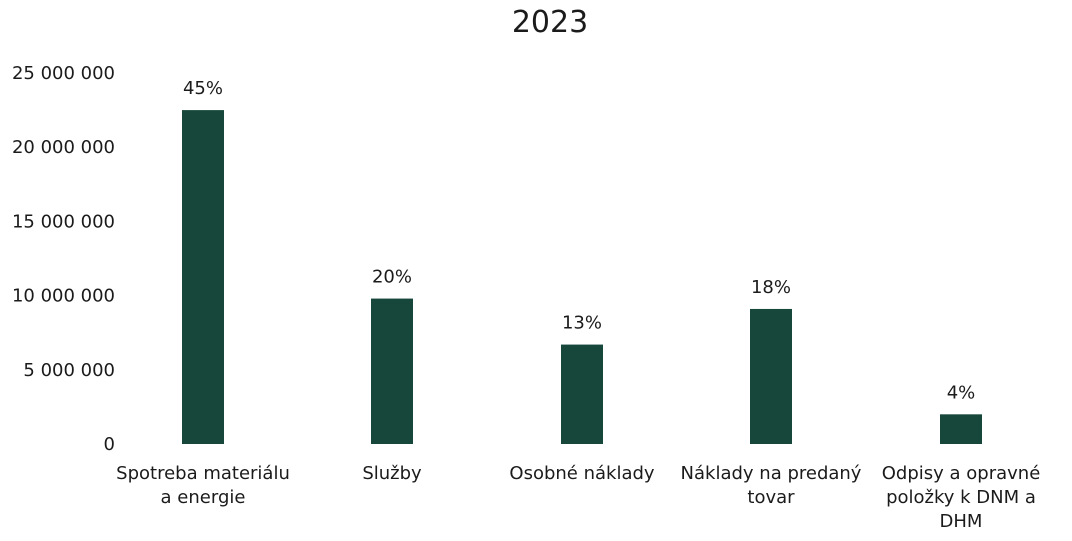  What do you see at coordinates (109, 444) in the screenshot?
I see `y-tick-label: 0` at bounding box center [109, 444].